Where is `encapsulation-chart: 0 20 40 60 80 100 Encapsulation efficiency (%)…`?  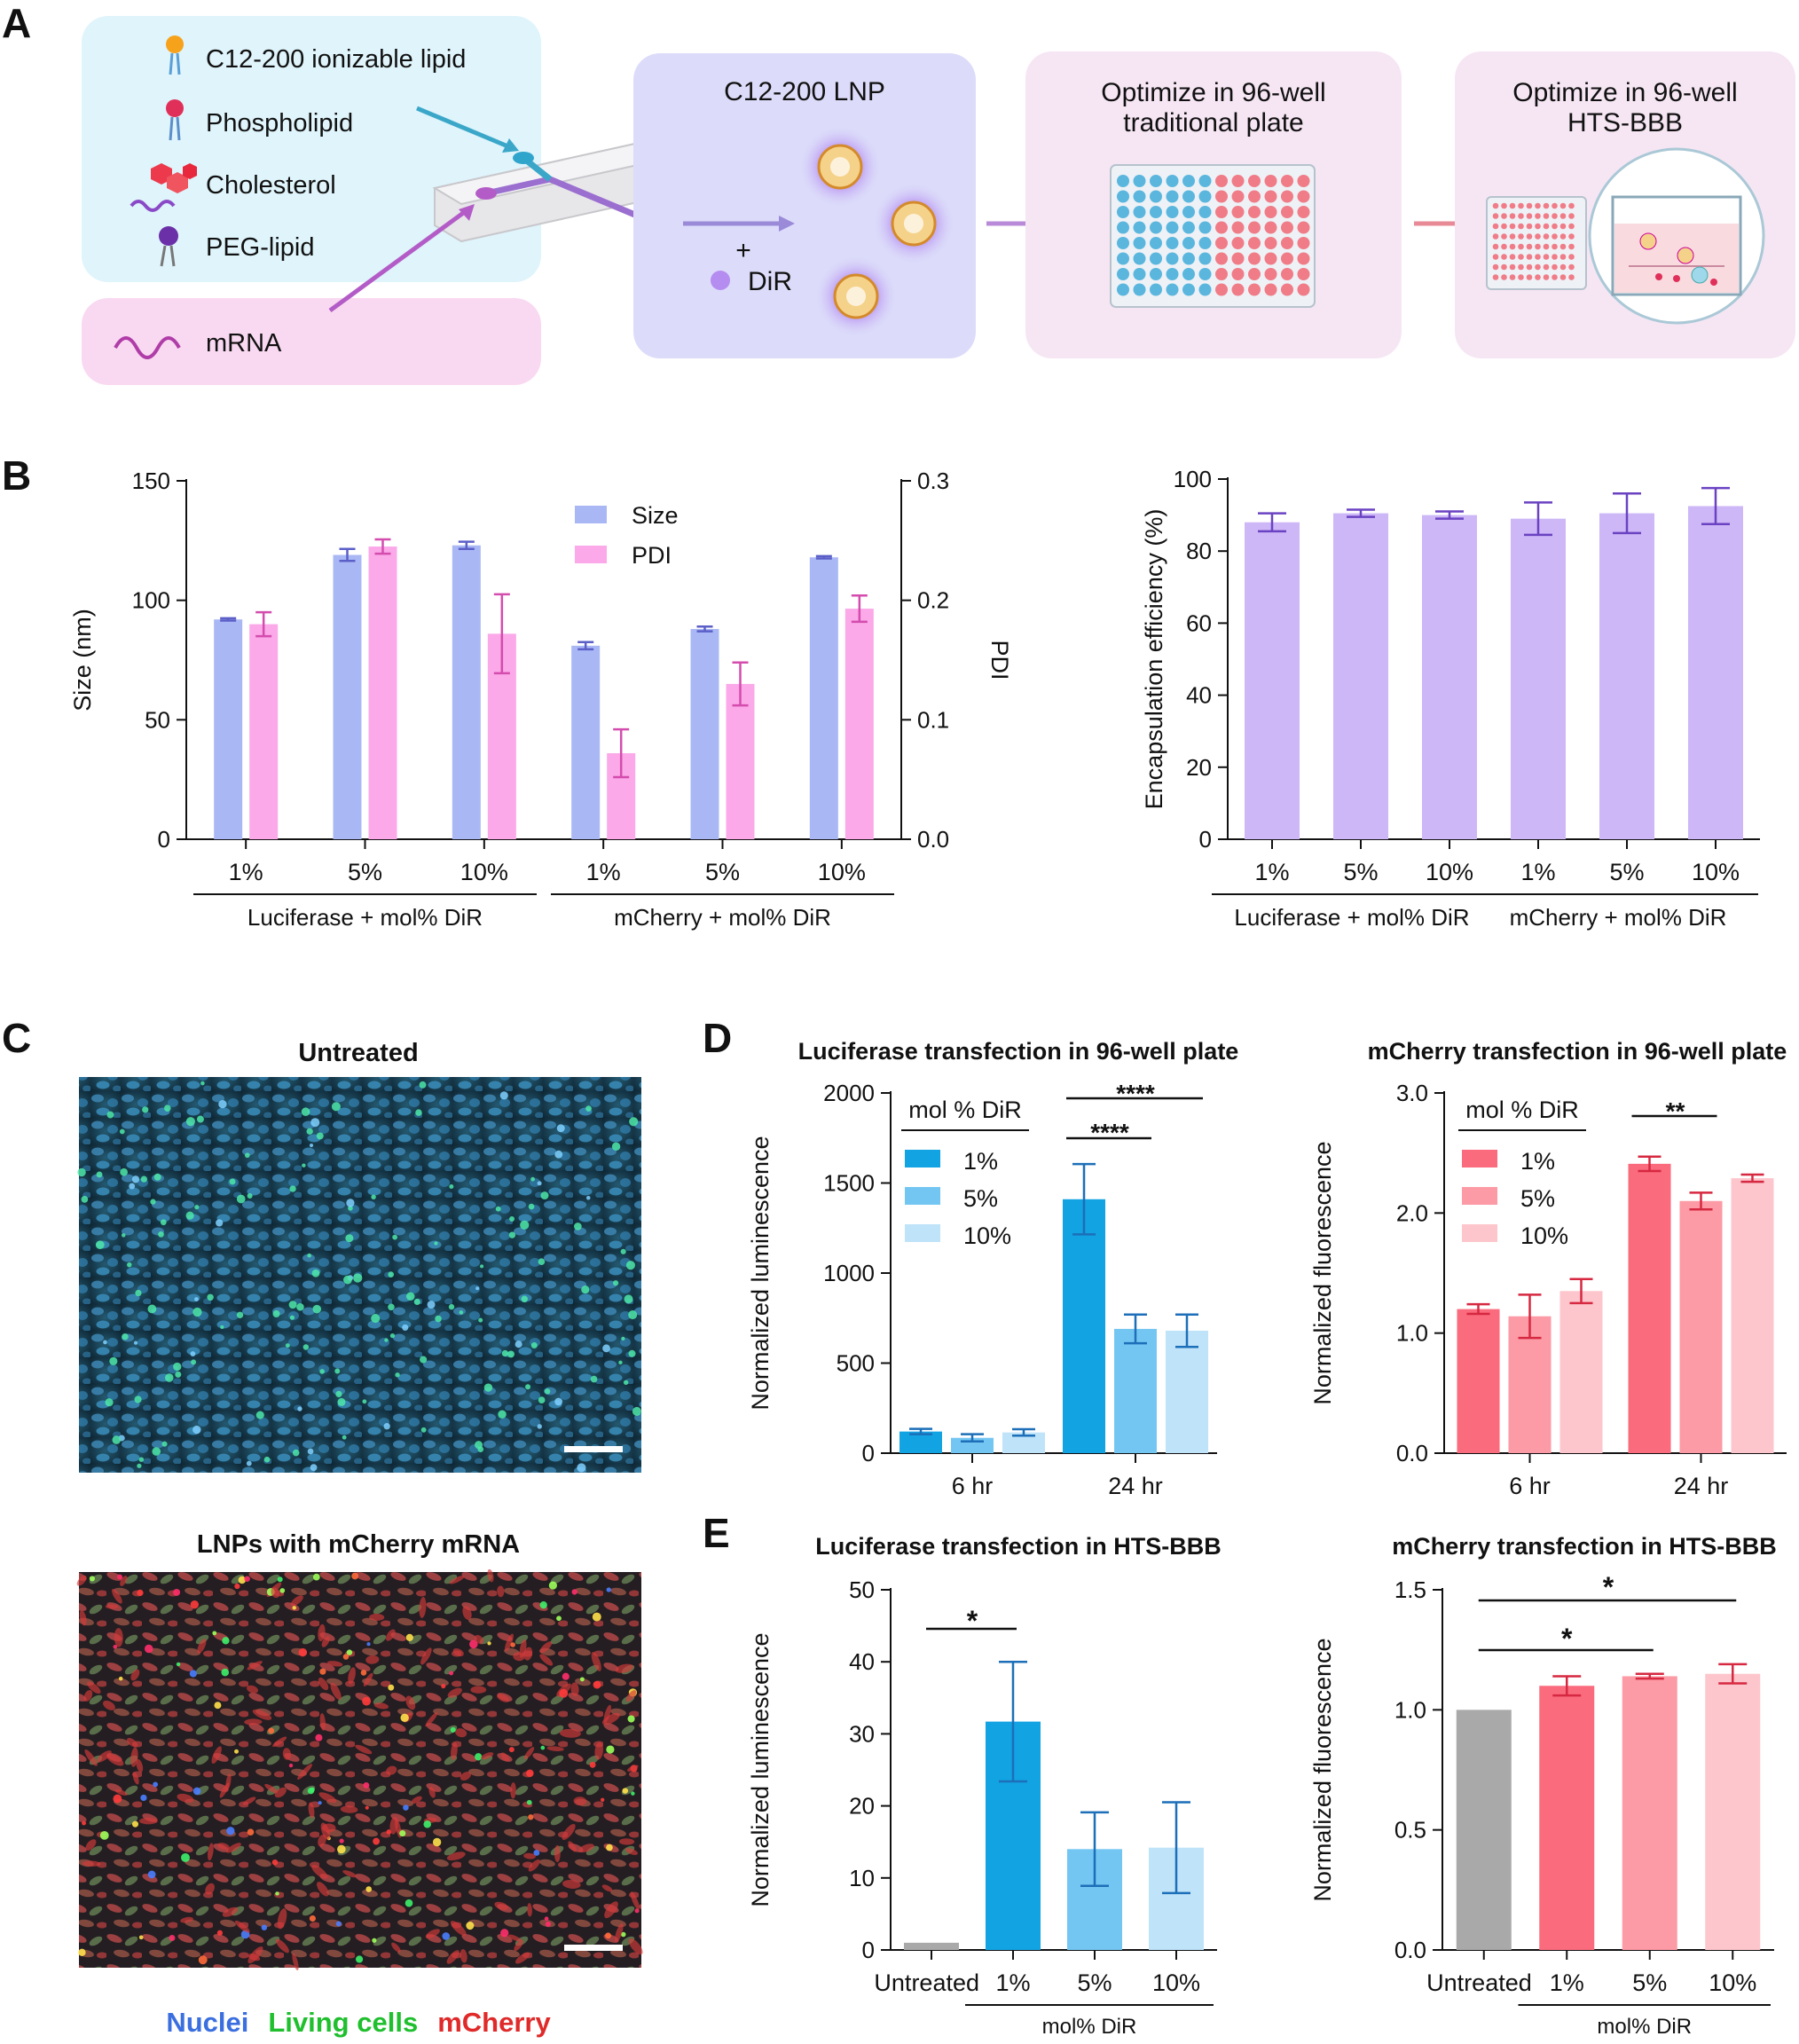
encapsulation-chart: 0 20 40 60 80 100 Encapsulation efficiency (%)… is located at coordinates (1450, 698).